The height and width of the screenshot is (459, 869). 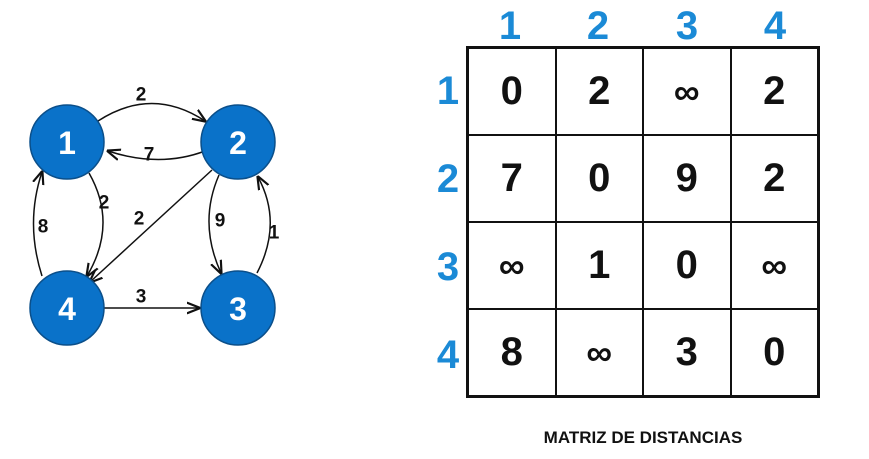 I want to click on matrix-cell-r2-c2: 0, so click(x=599, y=178).